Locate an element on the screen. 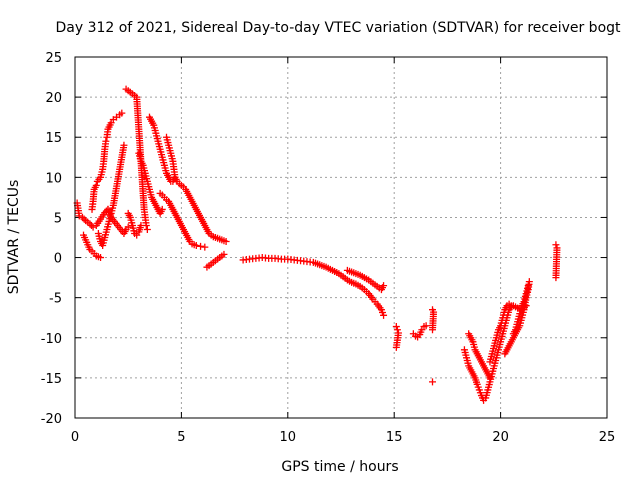 This screenshot has width=640, height=480. y-tick-label: -10 is located at coordinates (51, 339).